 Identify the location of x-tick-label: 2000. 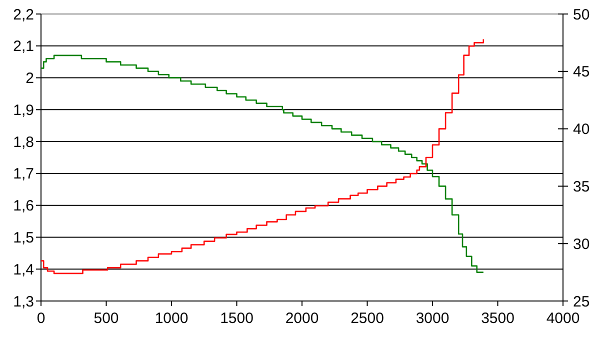
(302, 318).